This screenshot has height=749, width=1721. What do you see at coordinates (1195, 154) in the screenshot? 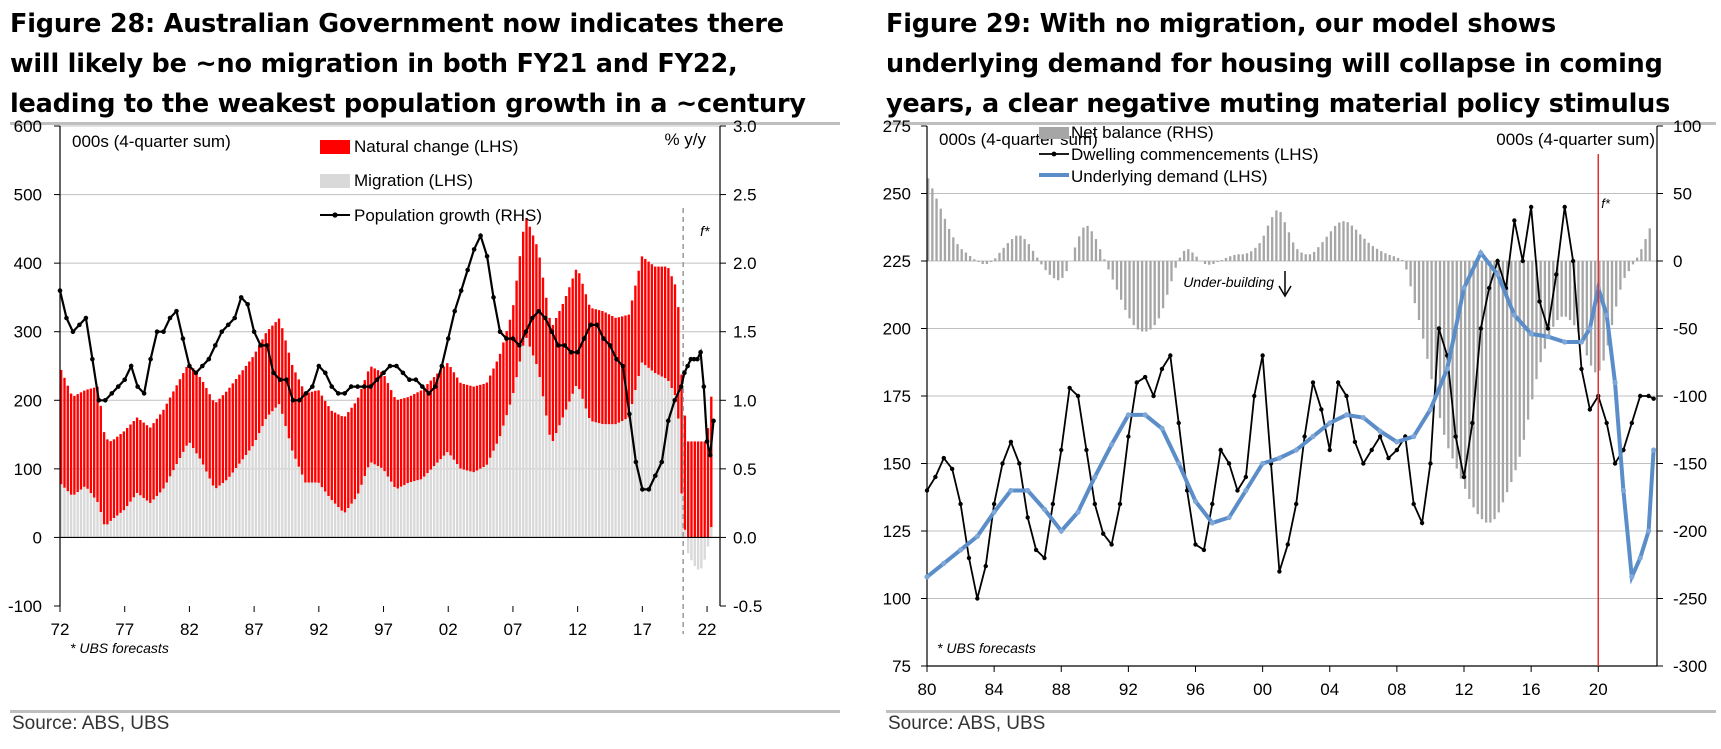
I see `legend-dwelling-label: Dwelling commencements (LHS)` at bounding box center [1195, 154].